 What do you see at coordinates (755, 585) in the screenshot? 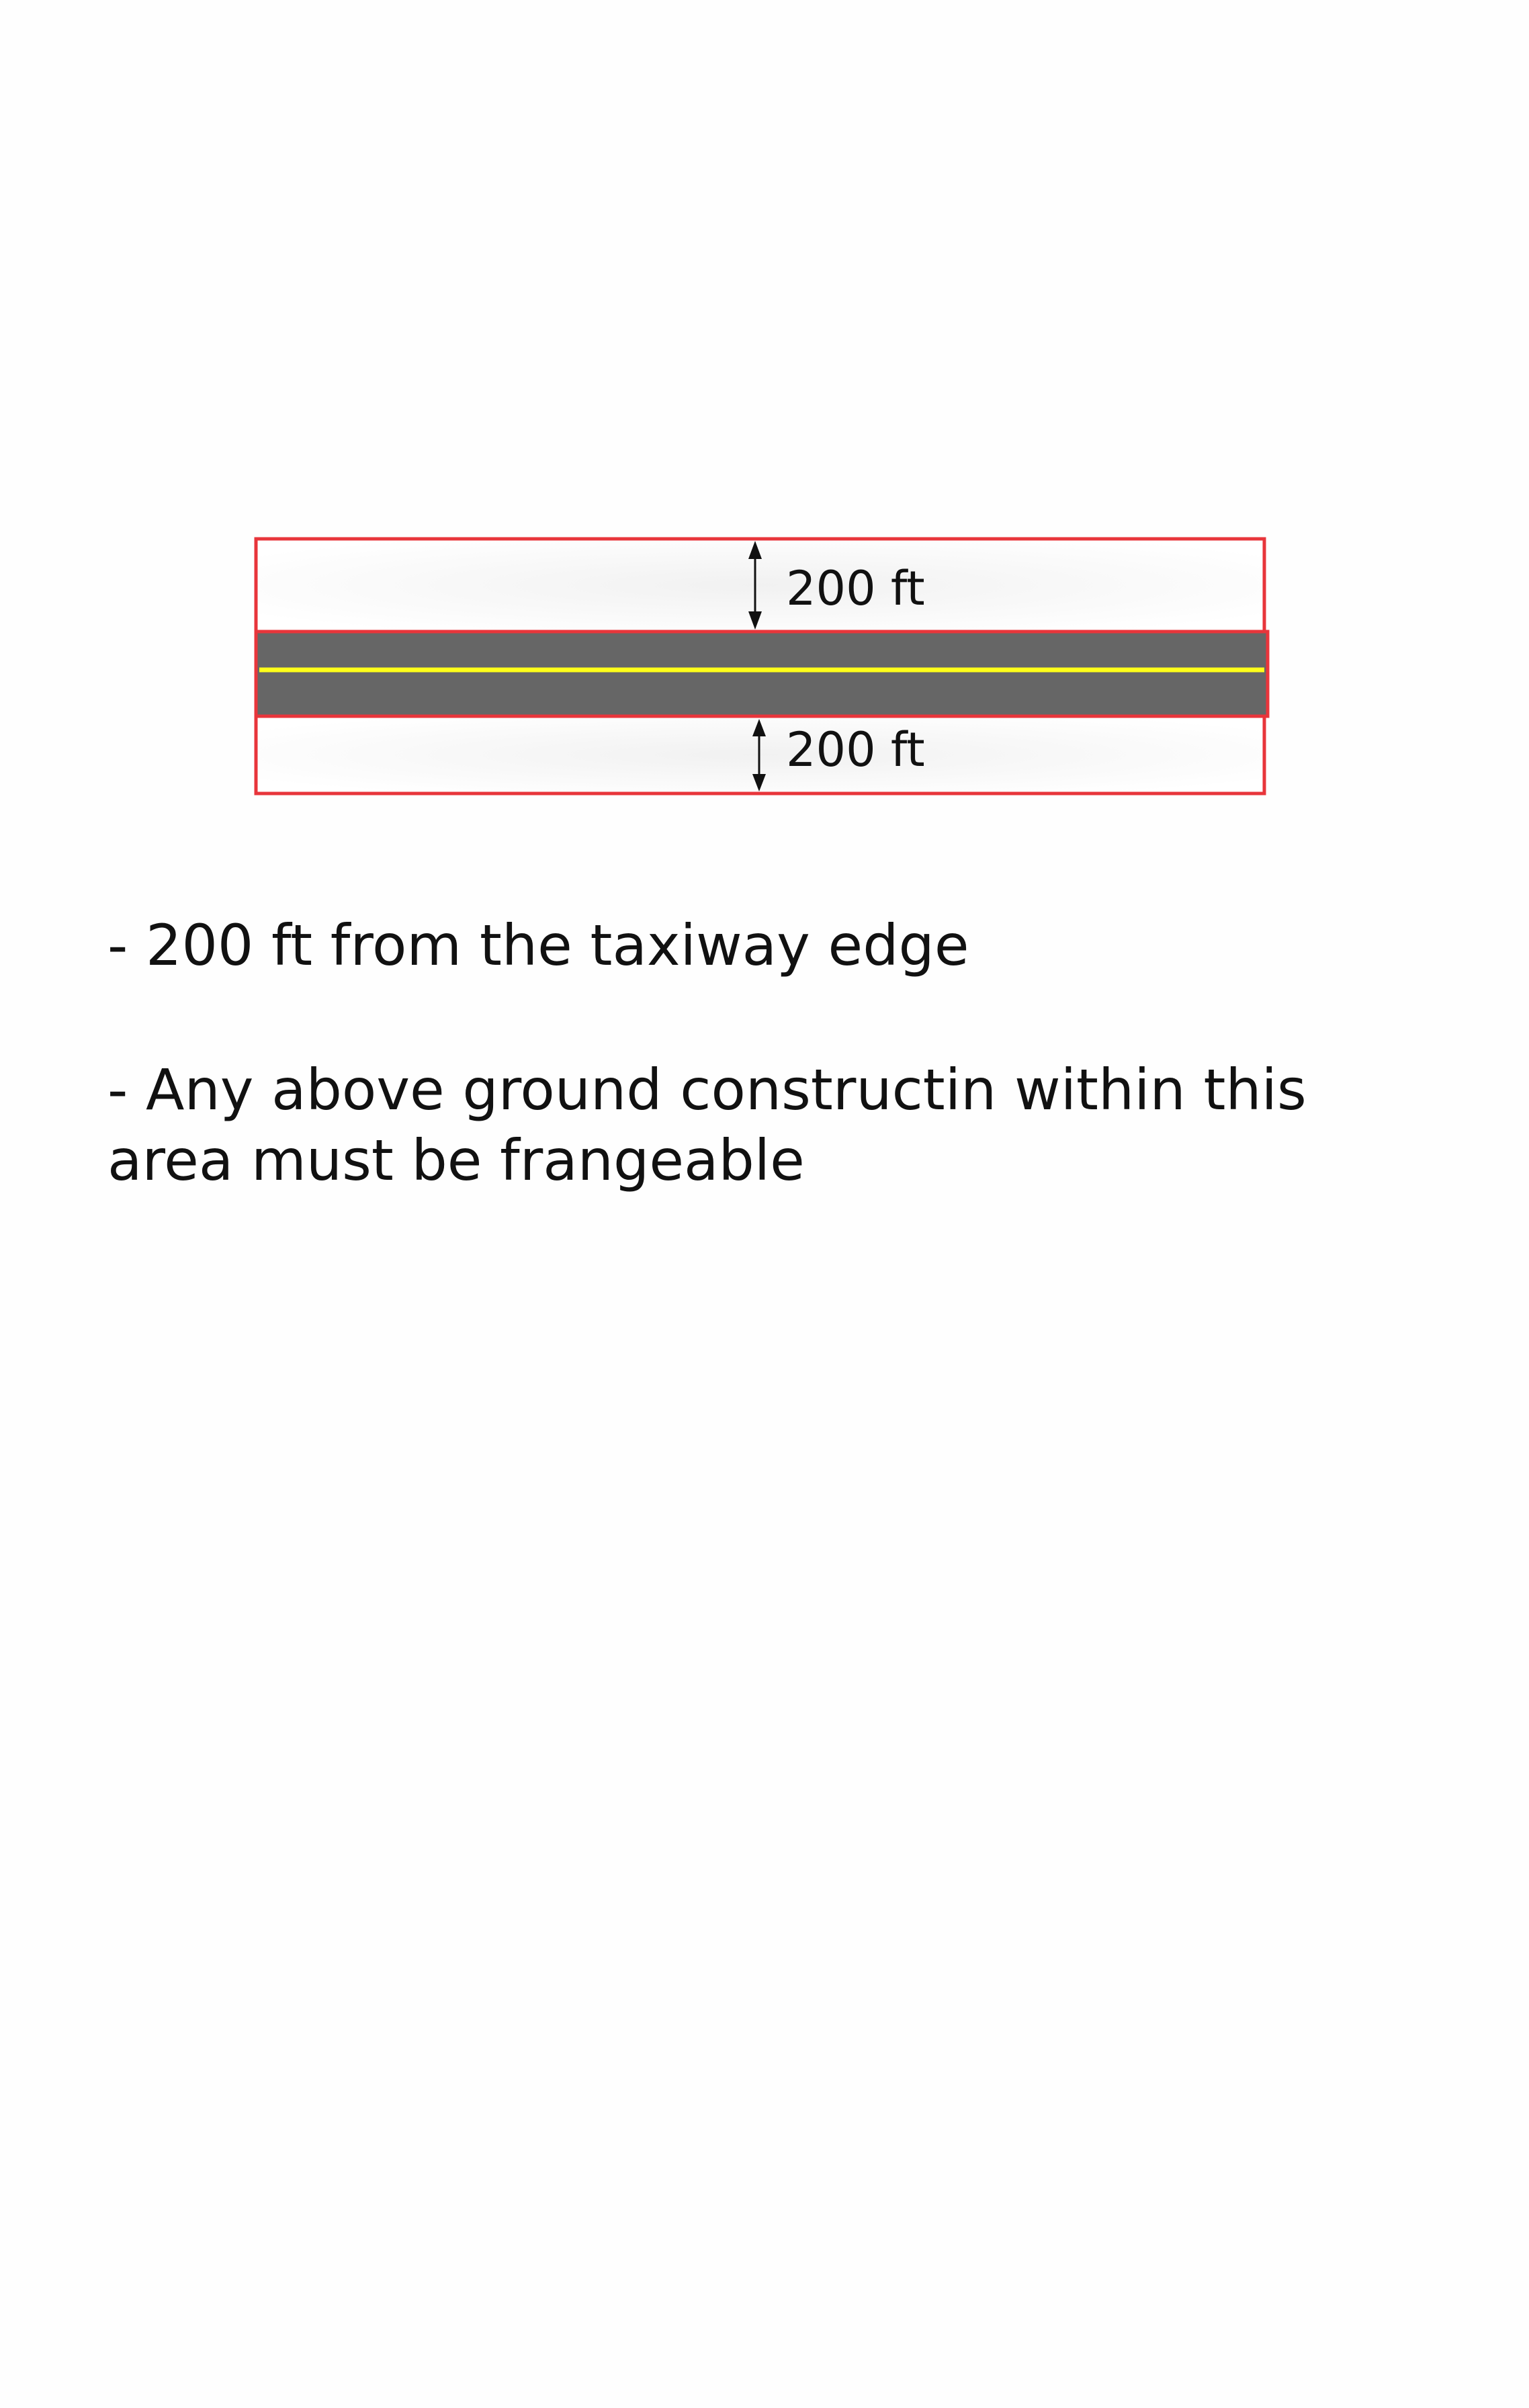
I see `upper-dimension-arrow` at bounding box center [755, 585].